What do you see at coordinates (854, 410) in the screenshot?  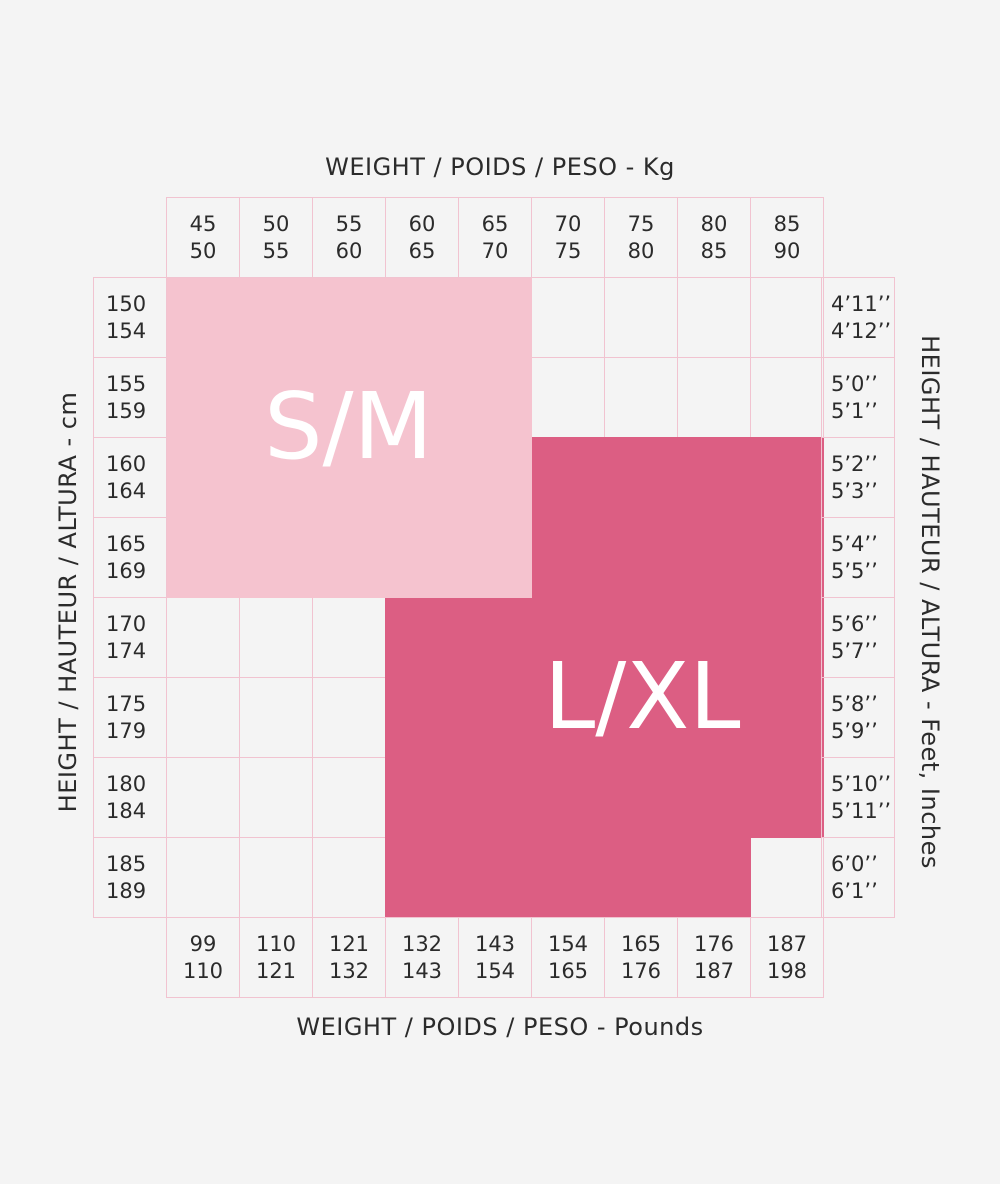 I see `height-feet-label-line-2: 5’1’’` at bounding box center [854, 410].